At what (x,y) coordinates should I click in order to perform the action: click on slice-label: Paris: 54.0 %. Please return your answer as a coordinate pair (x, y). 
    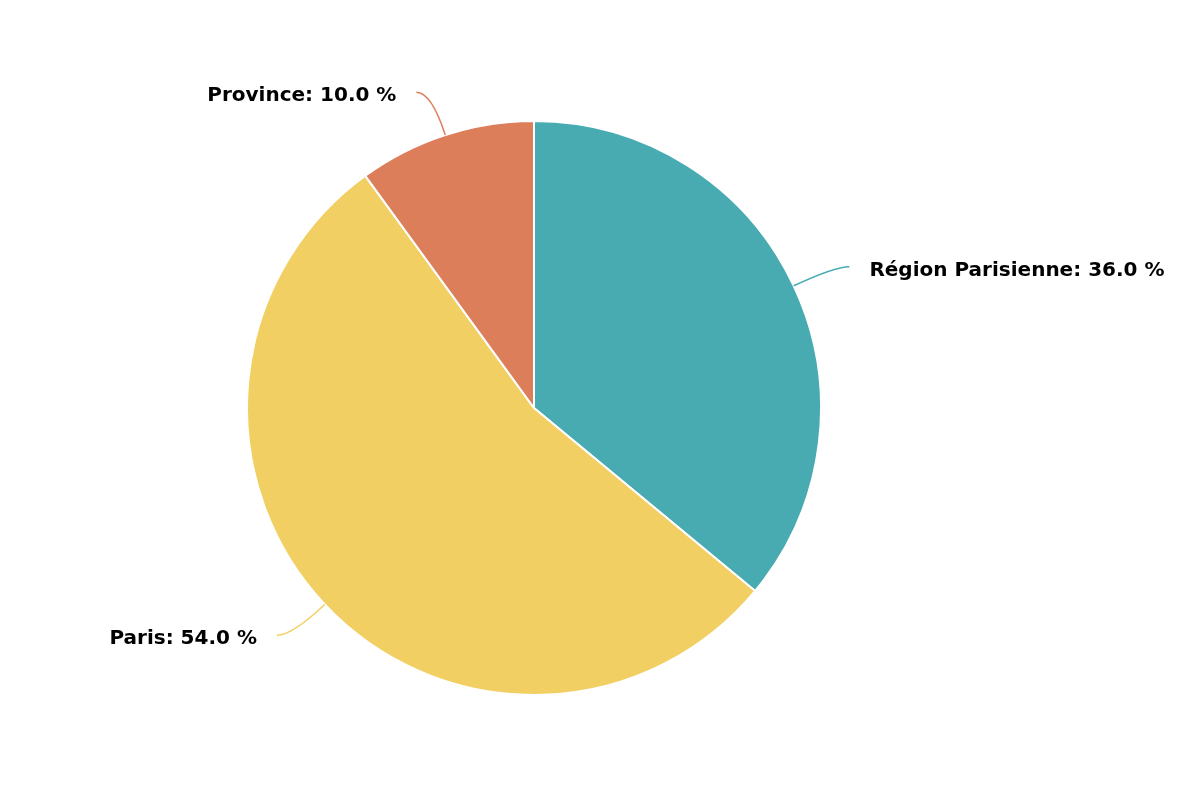
    Looking at the image, I should click on (183, 637).